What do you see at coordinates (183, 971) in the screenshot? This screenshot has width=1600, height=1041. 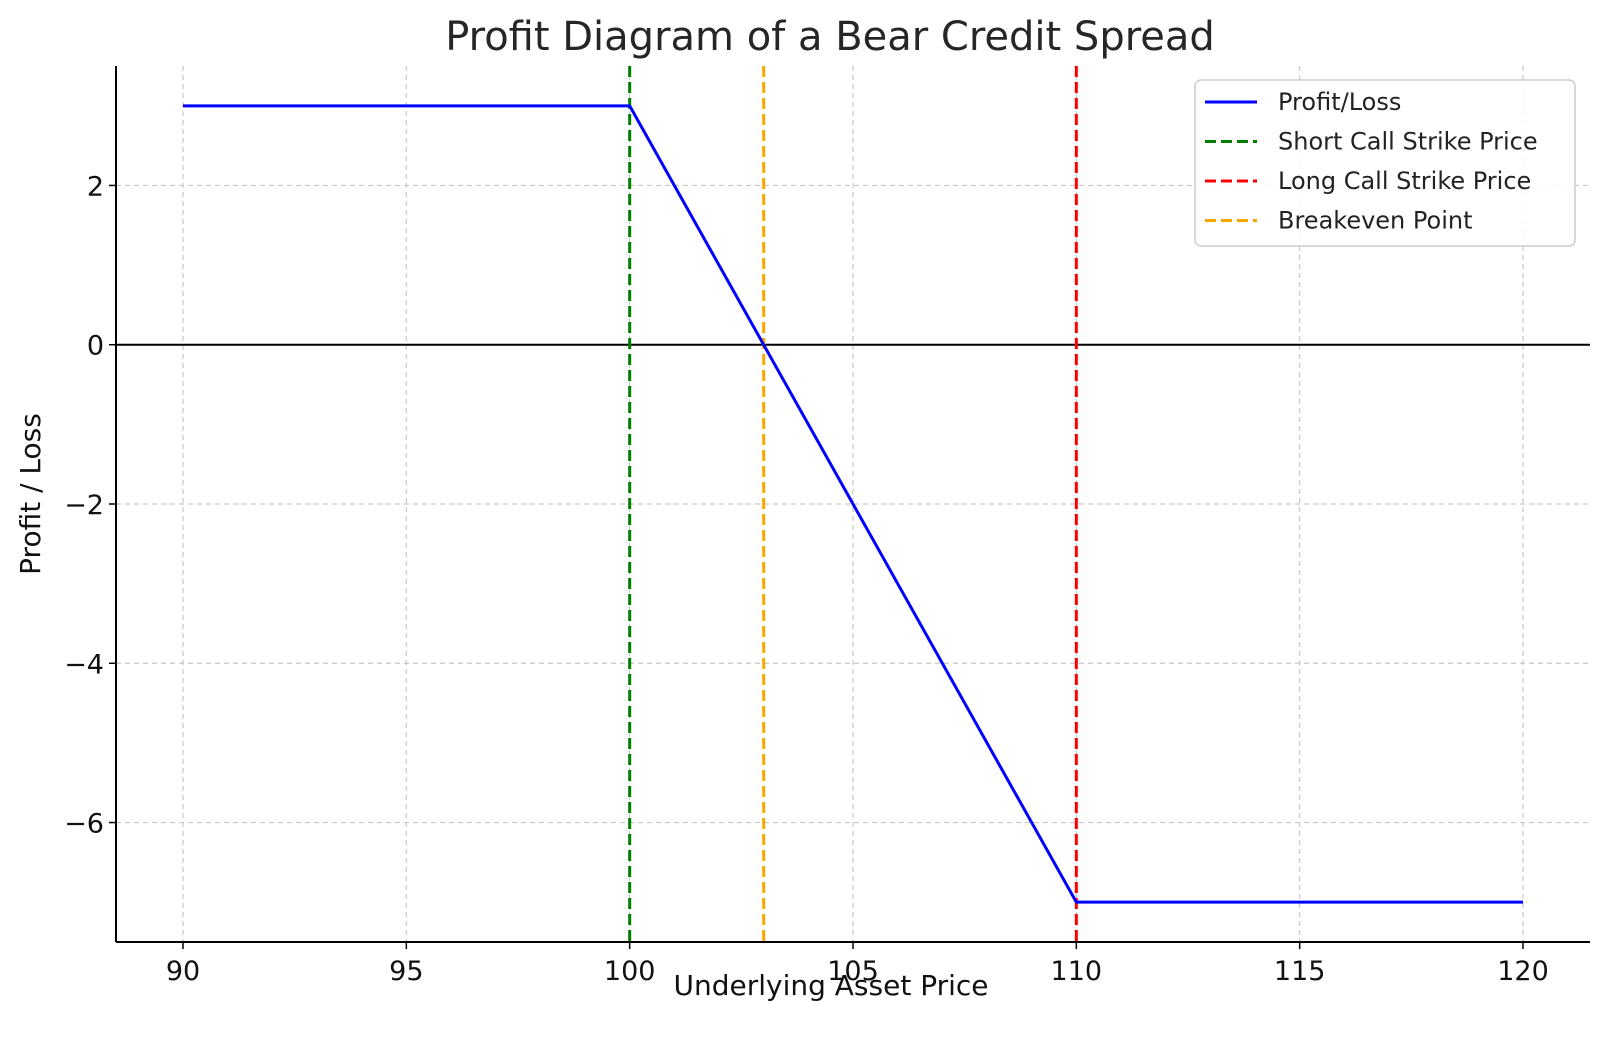 I see `x-tick-label: 90` at bounding box center [183, 971].